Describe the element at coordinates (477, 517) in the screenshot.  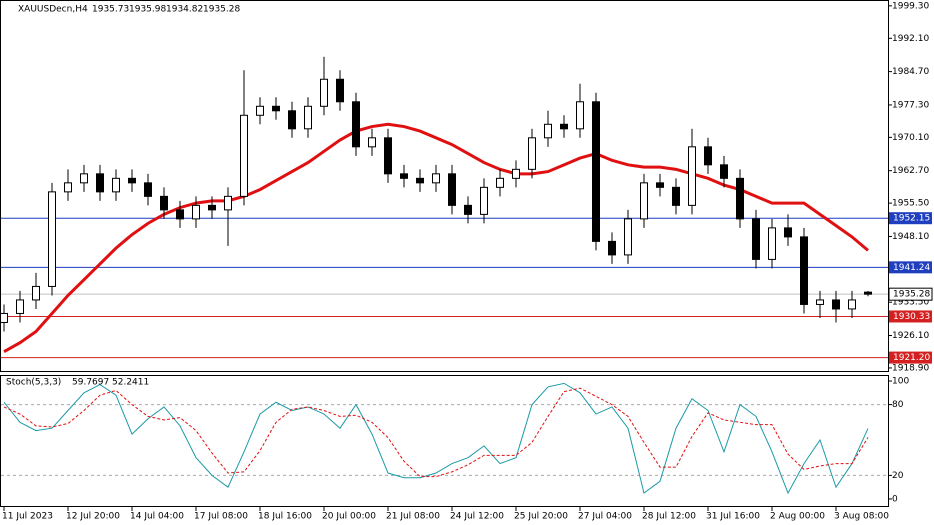
I see `x-tick-label: 24 Jul 12:00` at that location.